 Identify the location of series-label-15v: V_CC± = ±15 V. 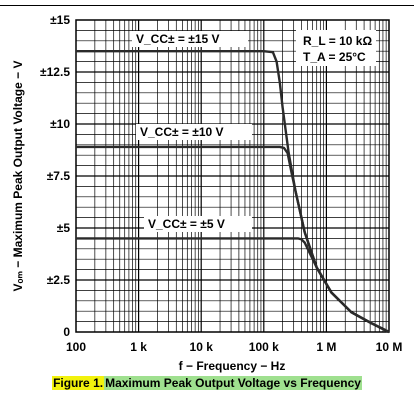
(178, 39).